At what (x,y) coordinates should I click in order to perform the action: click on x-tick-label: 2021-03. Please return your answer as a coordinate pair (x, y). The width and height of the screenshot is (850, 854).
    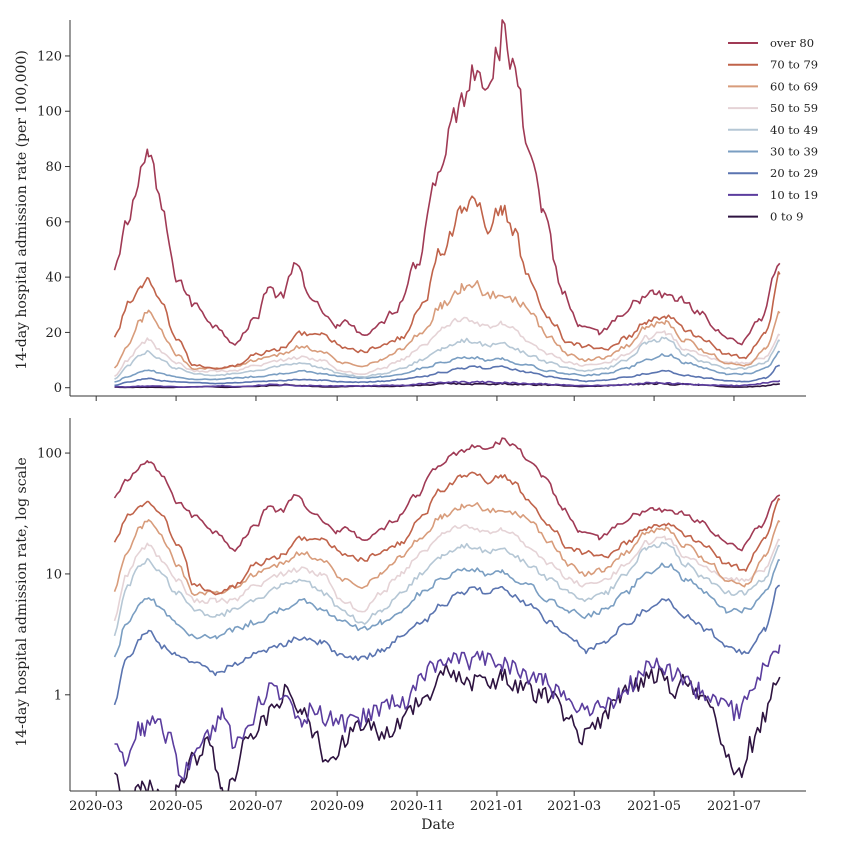
    Looking at the image, I should click on (574, 806).